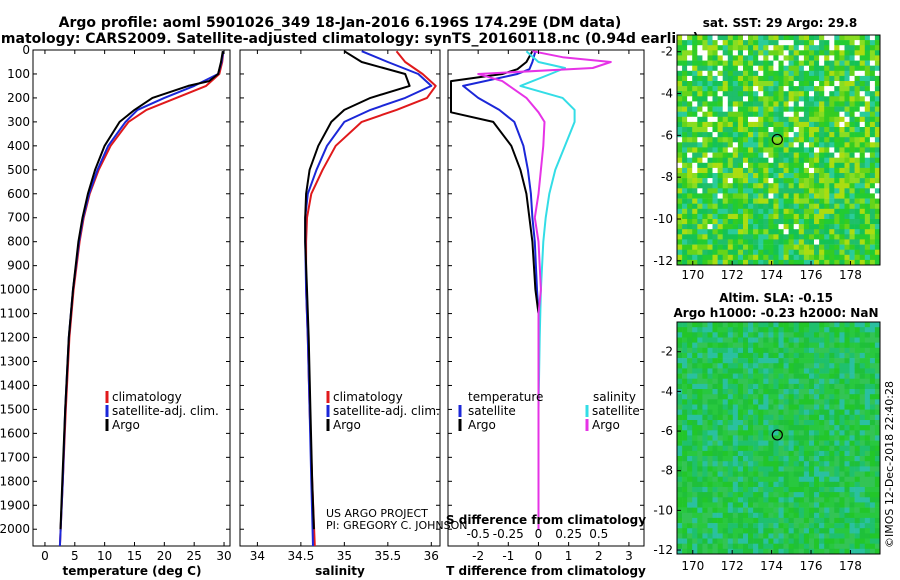  I want to click on depth-tick-label: 1000, so click(15, 290).